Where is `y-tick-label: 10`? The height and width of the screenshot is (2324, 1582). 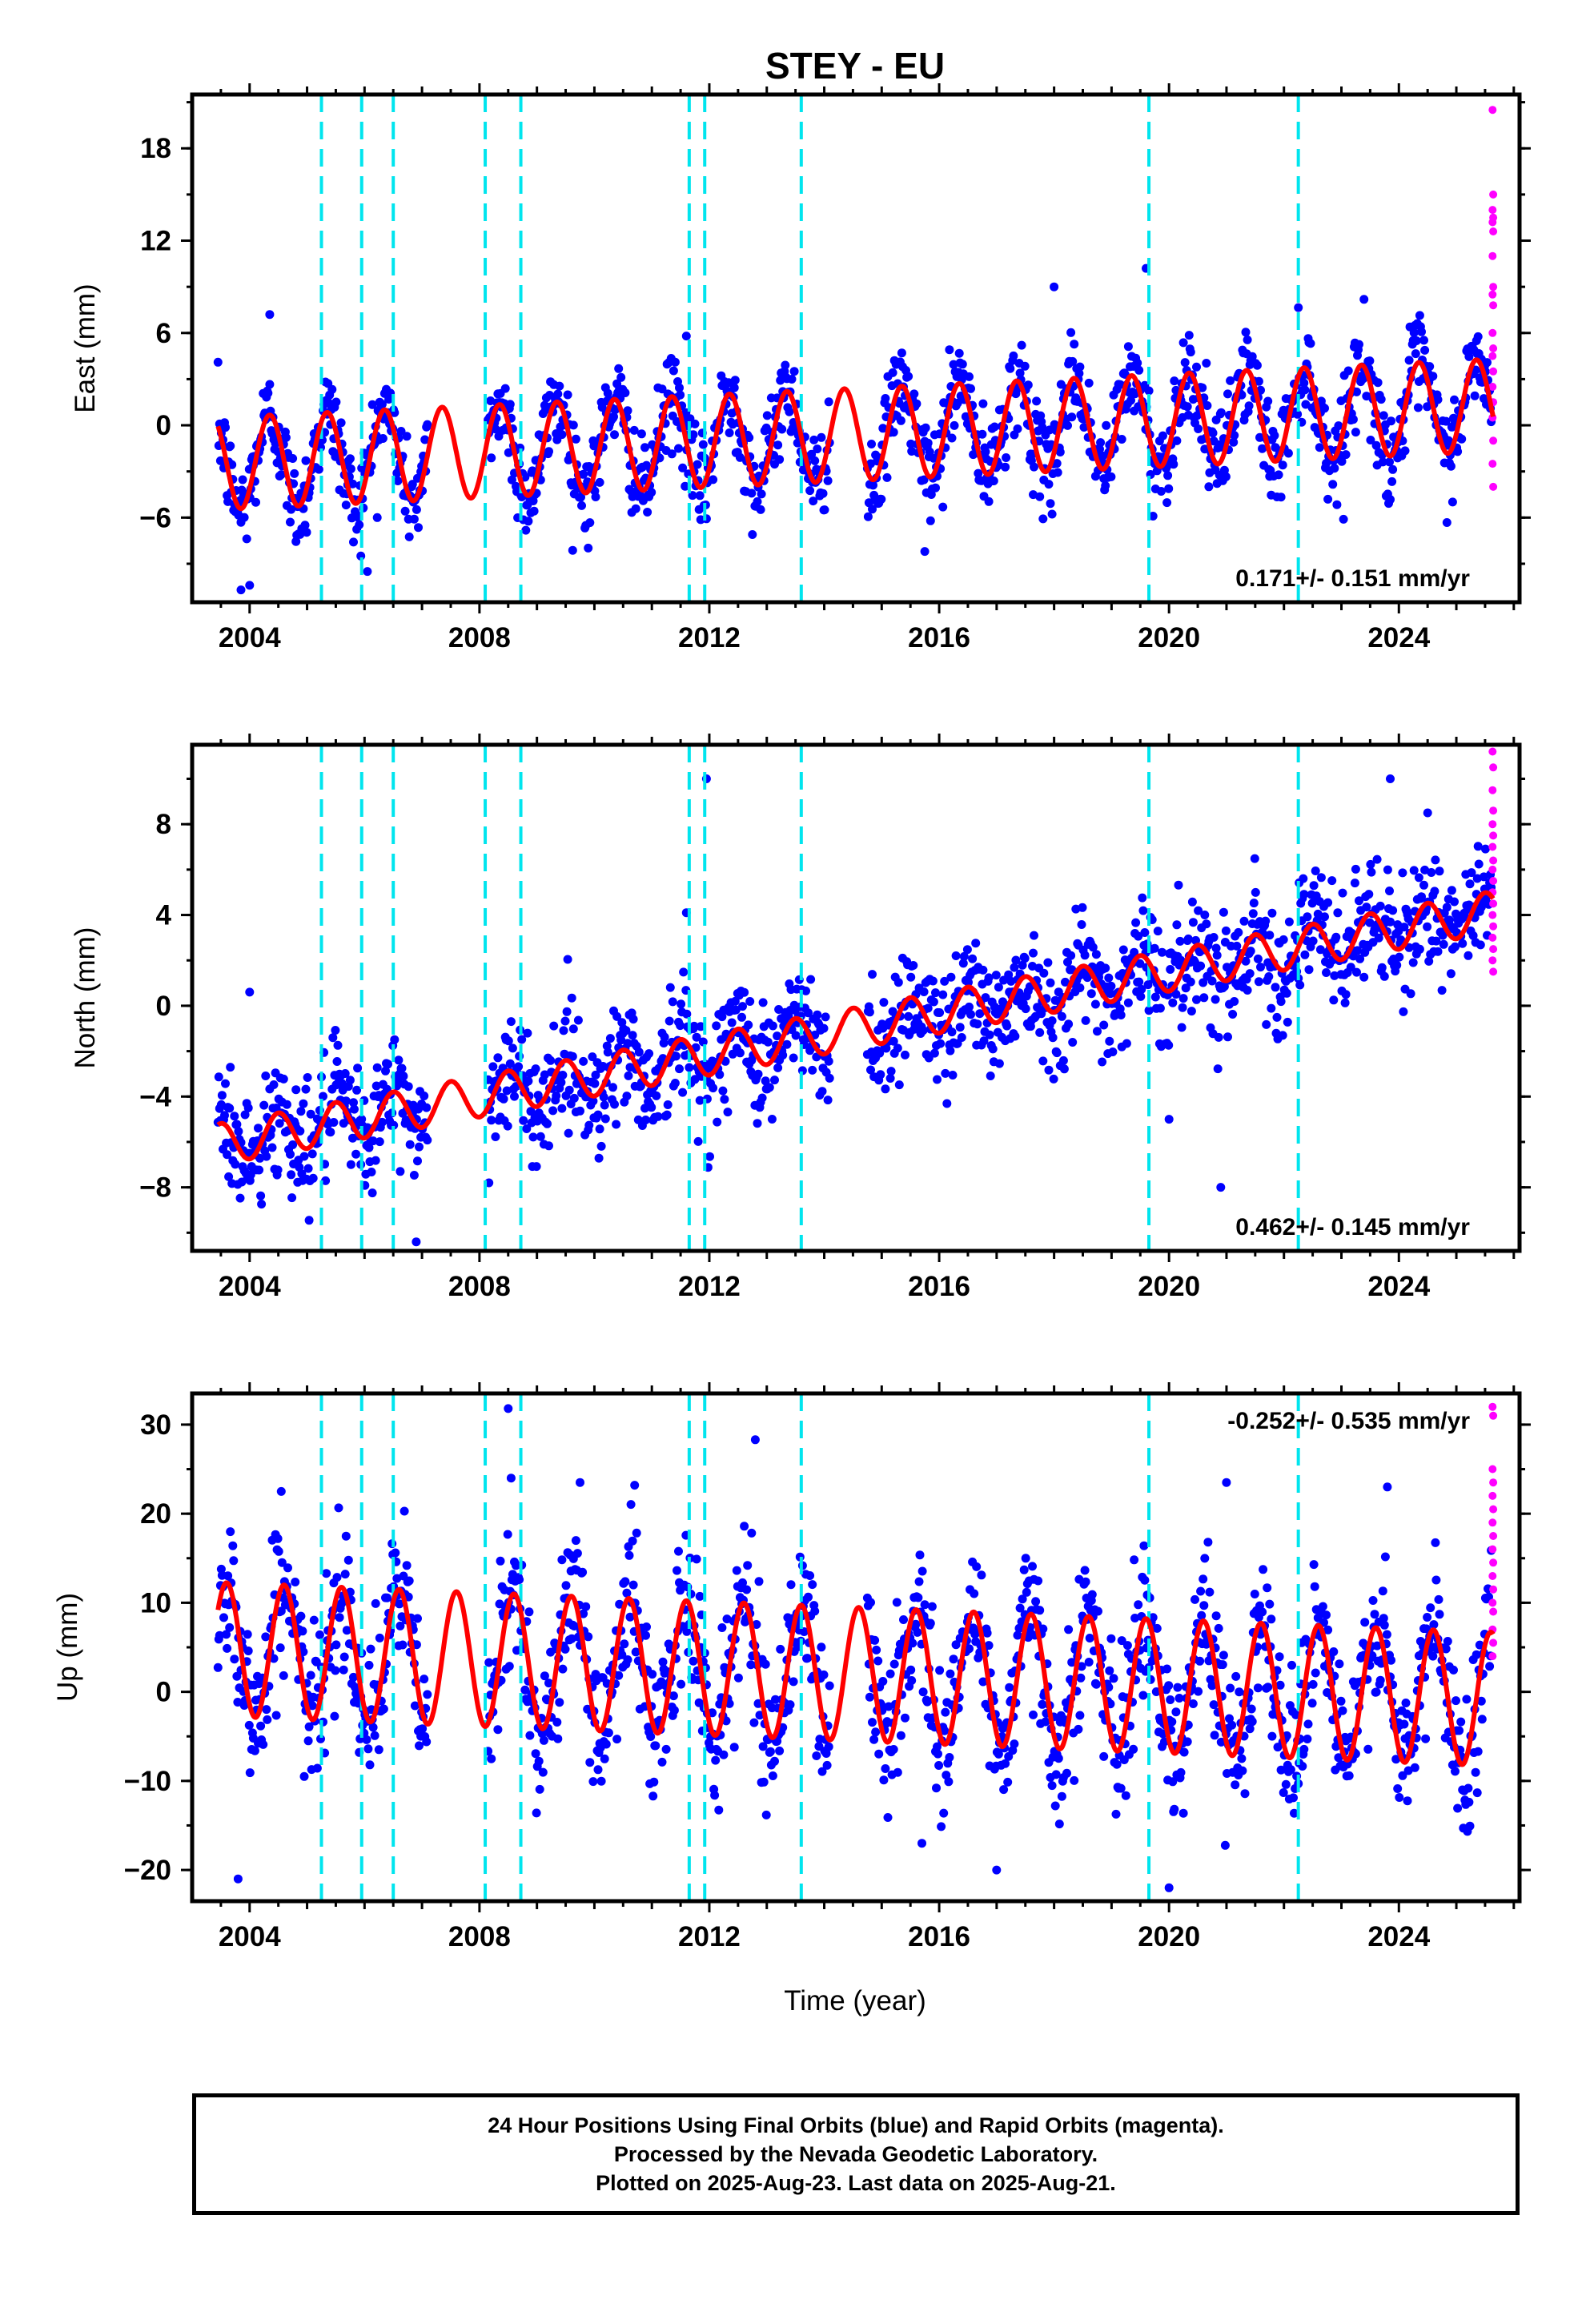
y-tick-label: 10 is located at coordinates (155, 1602).